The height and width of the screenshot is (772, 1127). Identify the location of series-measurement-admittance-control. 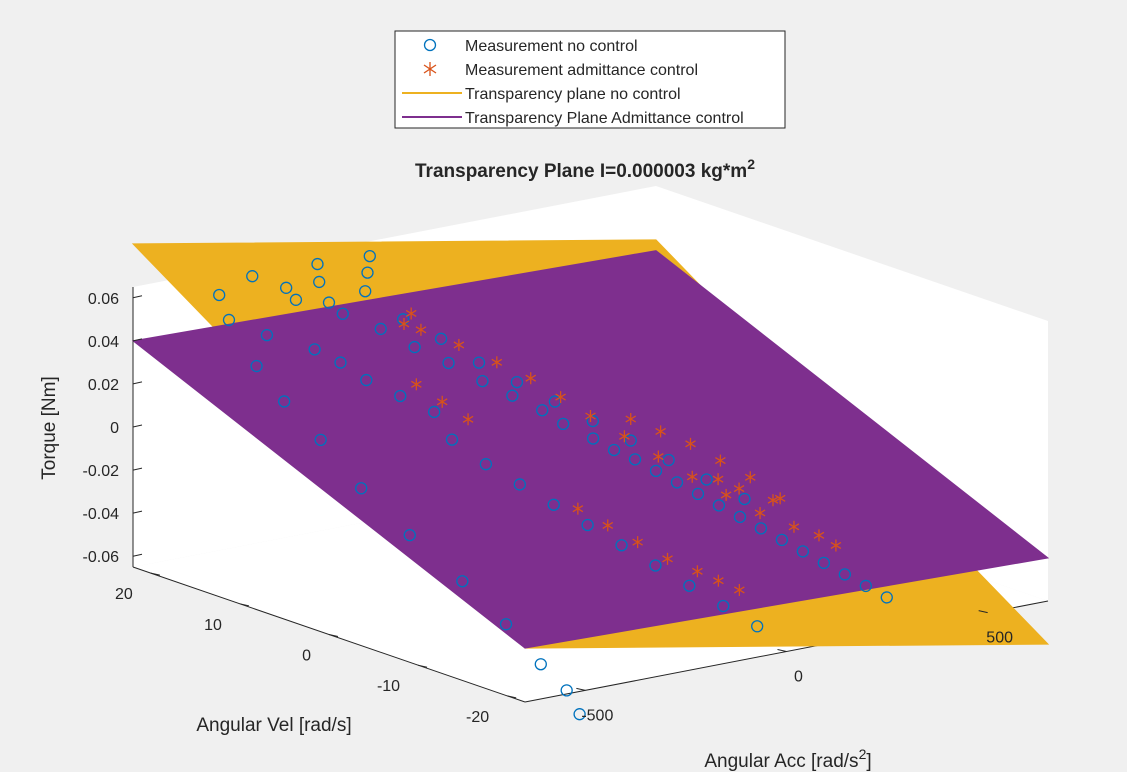
(620, 451).